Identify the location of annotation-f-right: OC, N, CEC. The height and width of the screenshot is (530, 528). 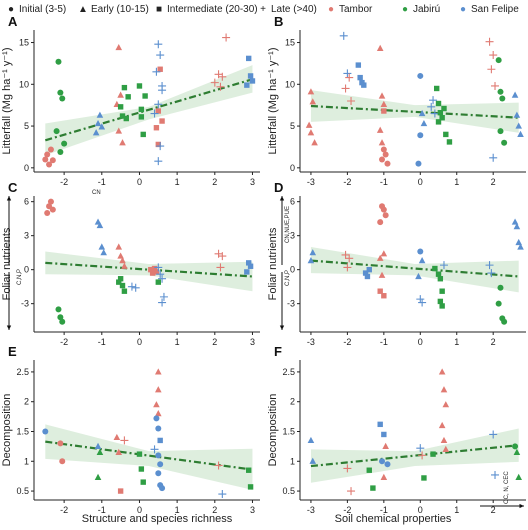
(507, 487).